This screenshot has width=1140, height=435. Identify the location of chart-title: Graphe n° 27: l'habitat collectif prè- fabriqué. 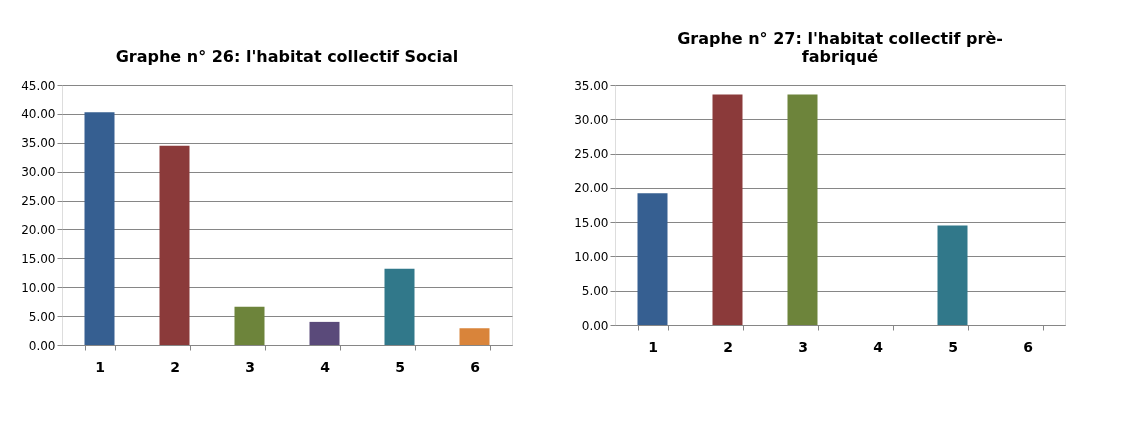
(840, 47).